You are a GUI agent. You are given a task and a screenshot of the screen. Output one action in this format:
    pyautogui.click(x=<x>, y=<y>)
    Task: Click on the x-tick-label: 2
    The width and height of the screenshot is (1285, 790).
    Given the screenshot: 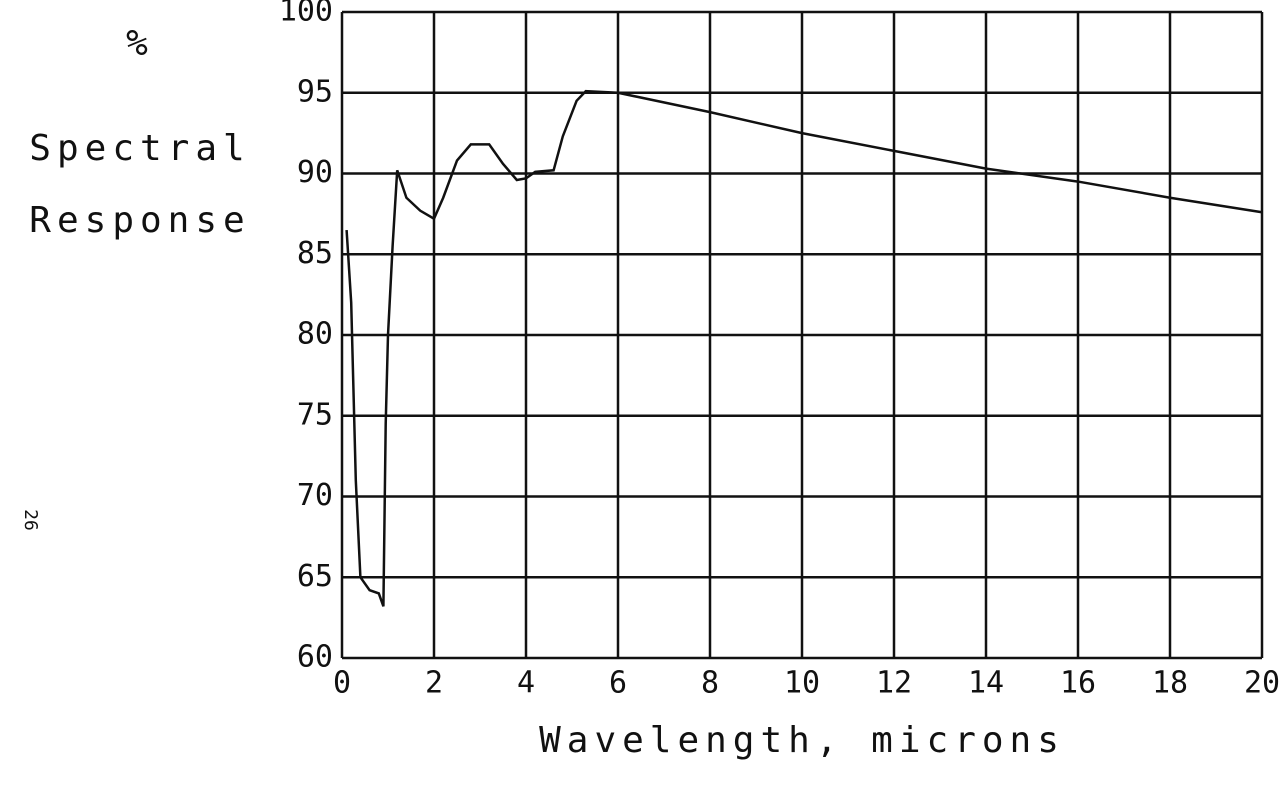 What is the action you would take?
    pyautogui.click(x=434, y=683)
    